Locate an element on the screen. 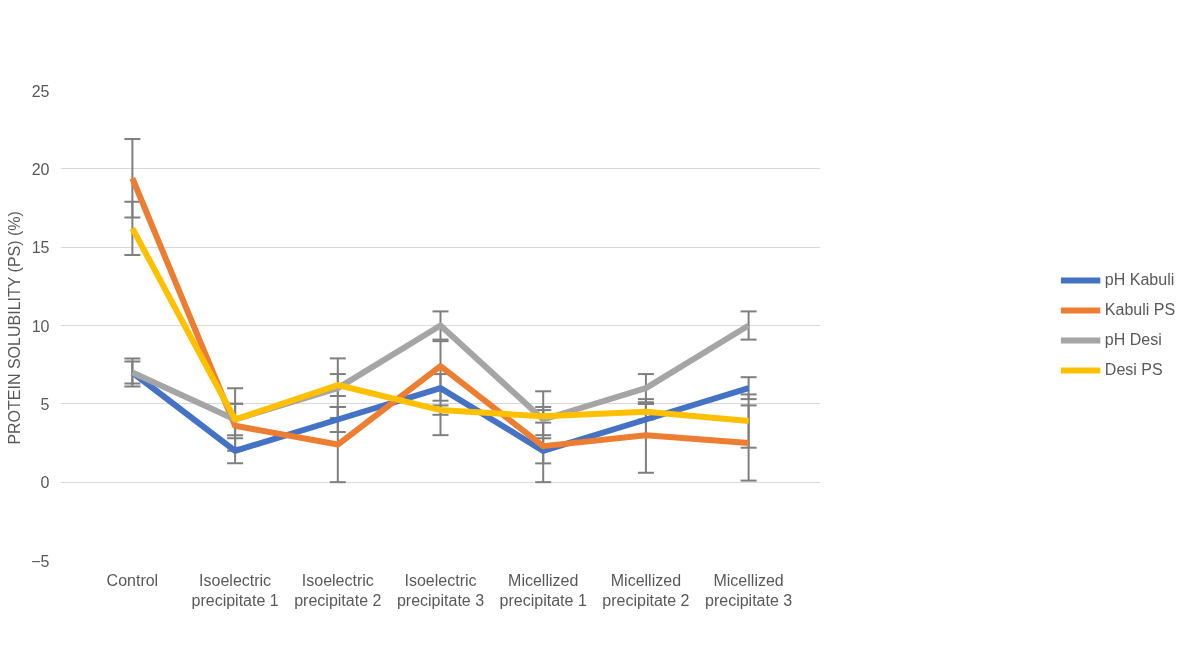 The image size is (1198, 666). x-tick-label: Control is located at coordinates (132, 580).